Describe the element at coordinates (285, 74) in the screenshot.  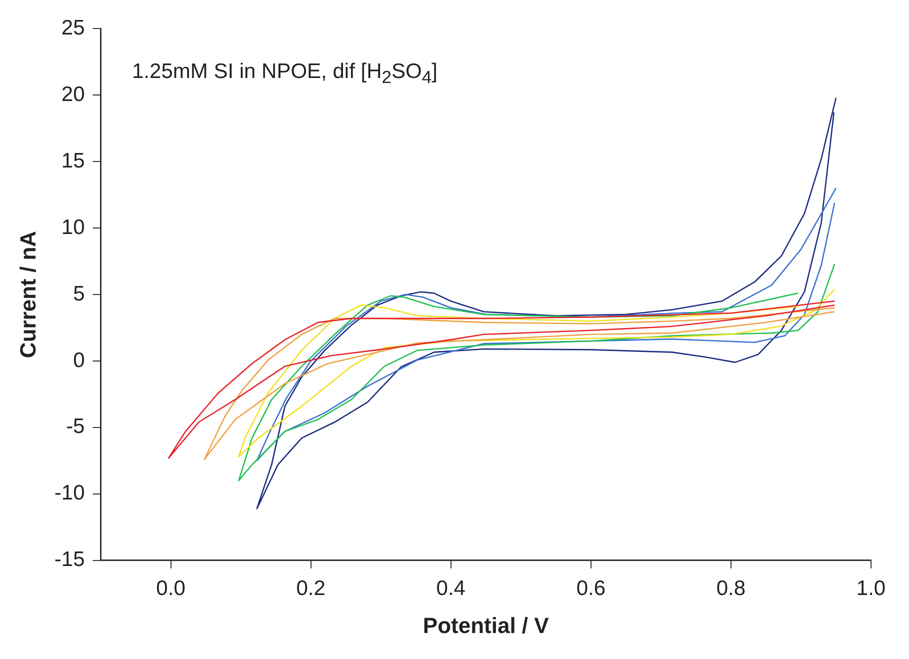
I see `annotation: 1.25mM SI in NPOE, dif [H$_{2}$SO$_{4}$]` at that location.